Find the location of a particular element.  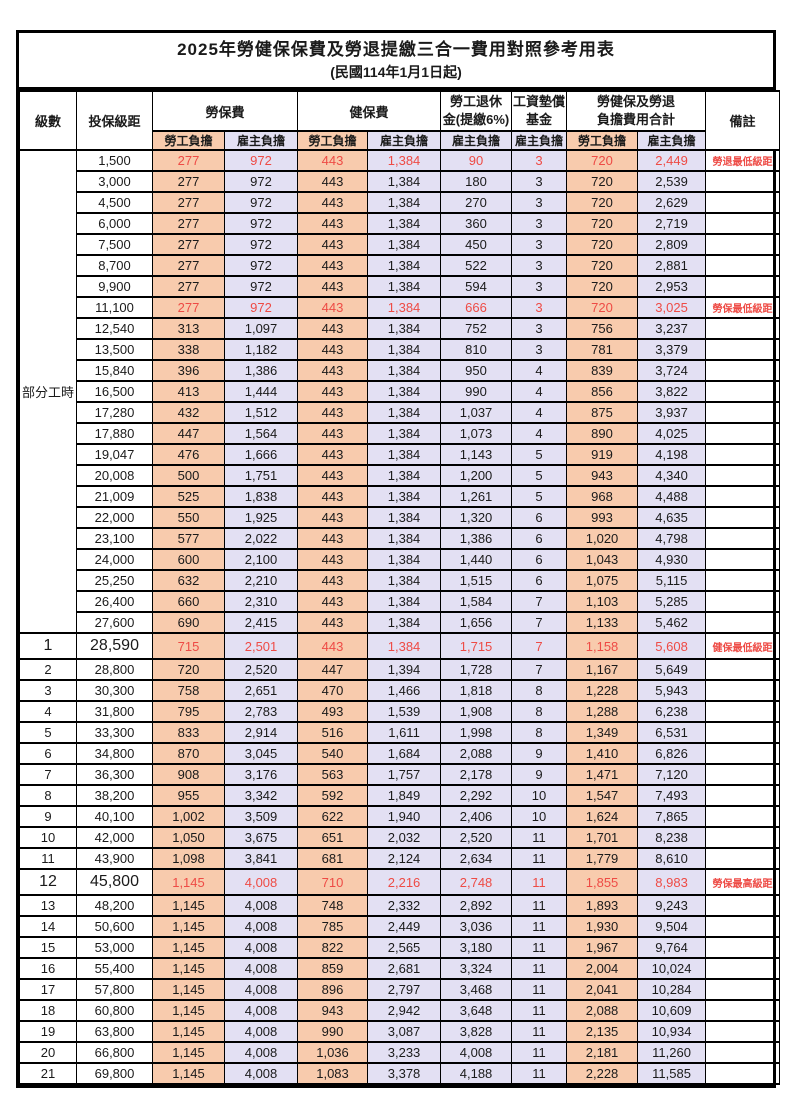

header-wage-fund-line2: 基金 is located at coordinates (539, 119).